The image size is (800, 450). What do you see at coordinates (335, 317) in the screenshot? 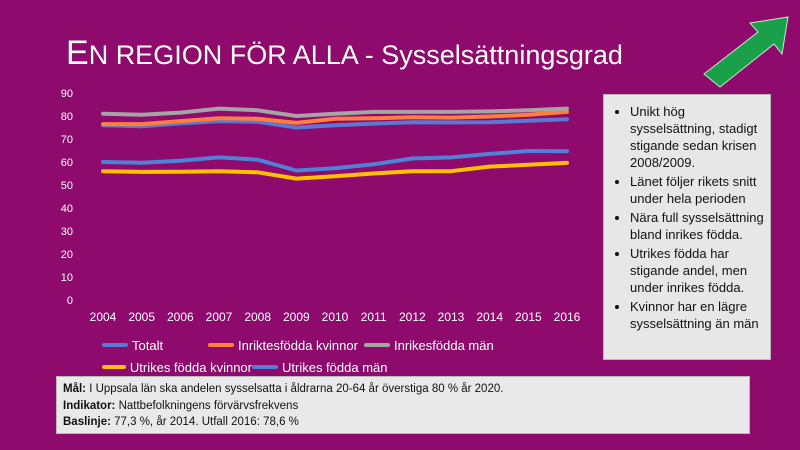
I see `x-tick-label: 2010` at bounding box center [335, 317].